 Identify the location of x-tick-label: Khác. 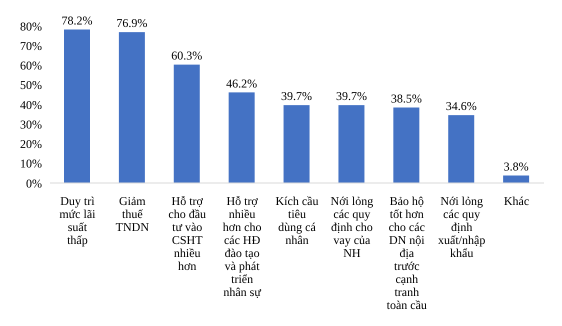
(517, 201).